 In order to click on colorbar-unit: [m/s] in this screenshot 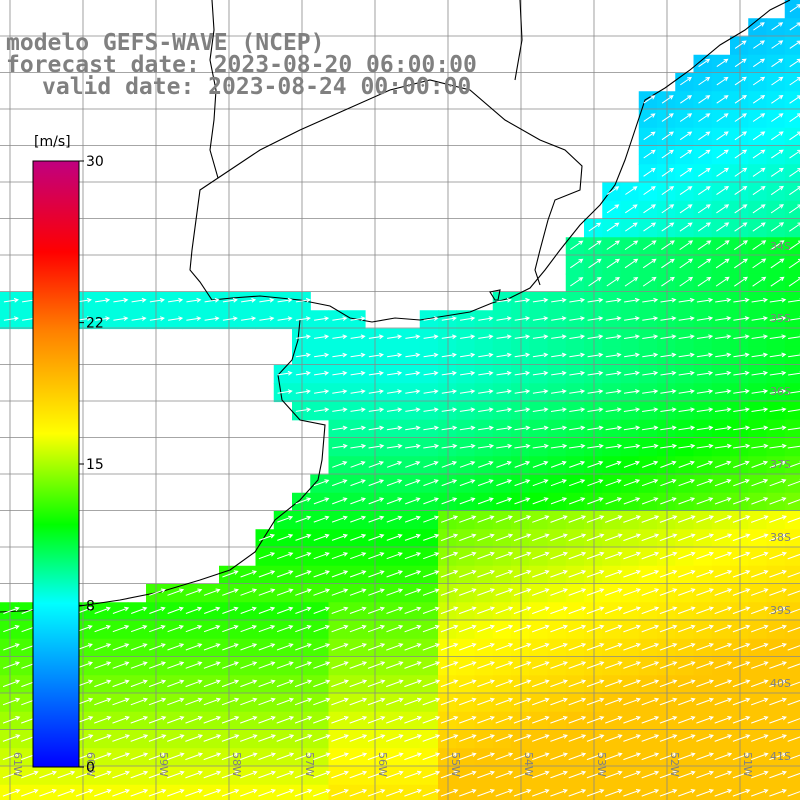, I will do `click(52, 142)`.